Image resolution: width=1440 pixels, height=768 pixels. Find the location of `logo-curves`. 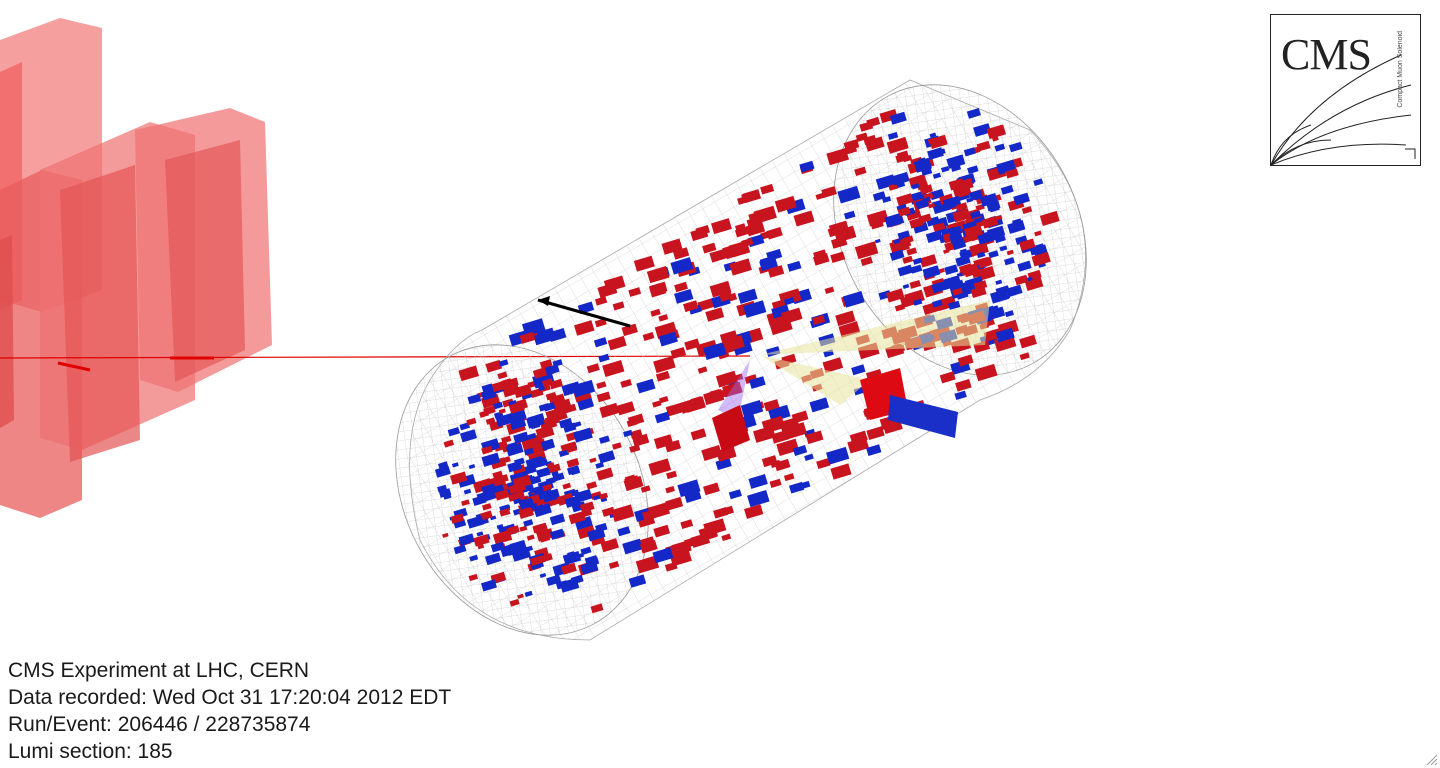

logo-curves is located at coordinates (1343, 110).